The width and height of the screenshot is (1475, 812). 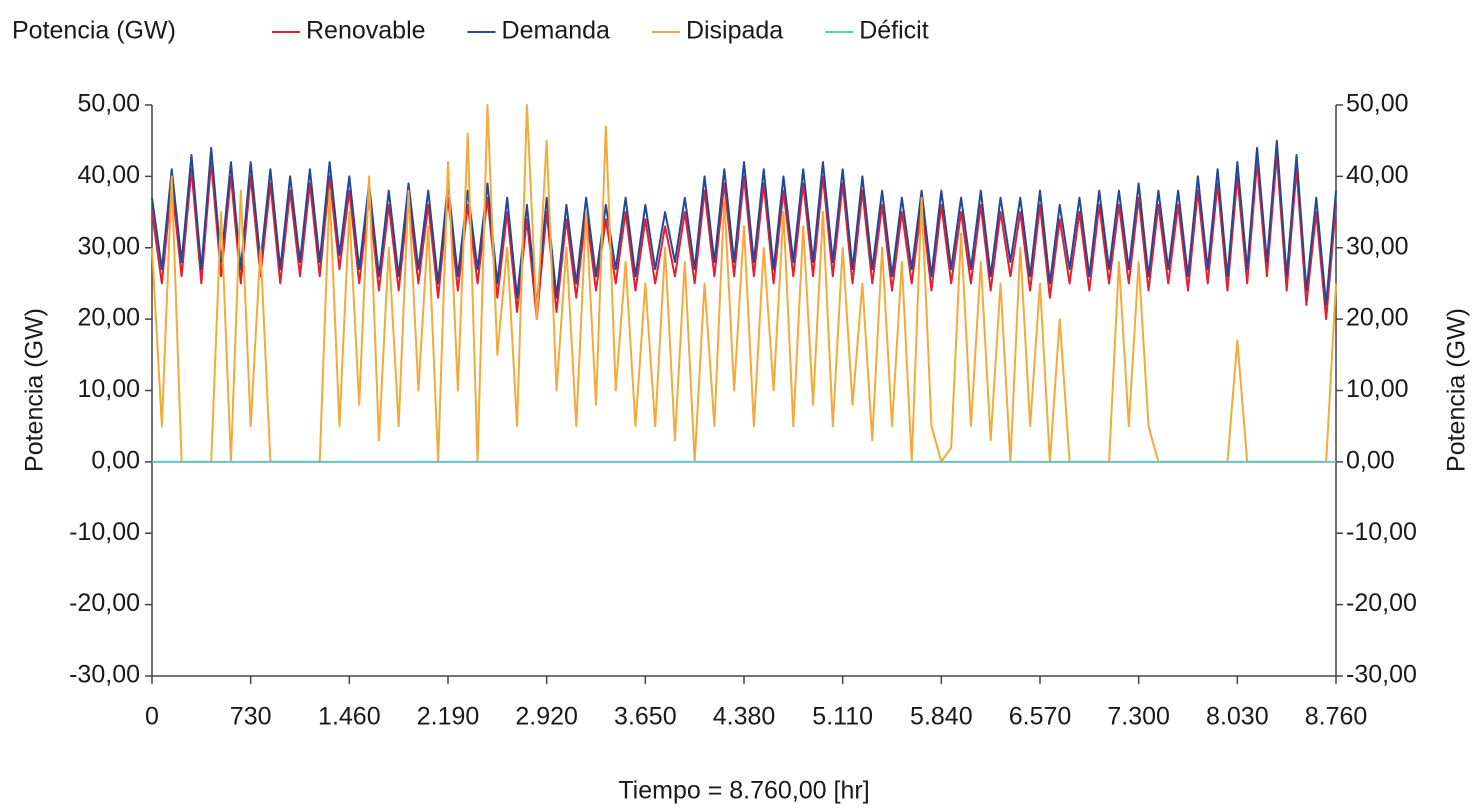 What do you see at coordinates (104, 675) in the screenshot?
I see `y-tick-label: -30,00` at bounding box center [104, 675].